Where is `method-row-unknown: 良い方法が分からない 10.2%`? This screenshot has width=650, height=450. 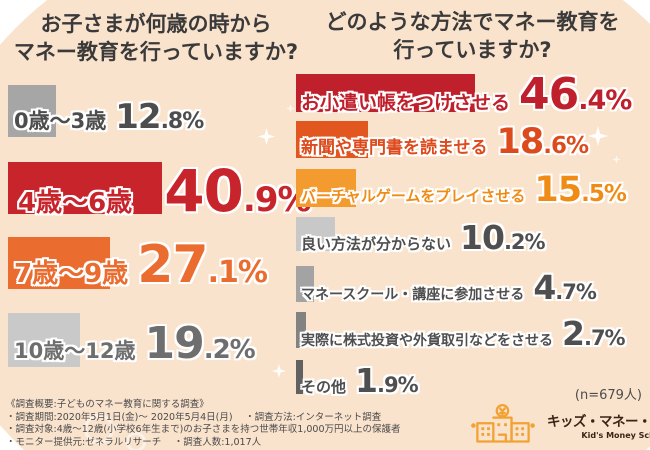 method-row-unknown: 良い方法が分からない 10.2% is located at coordinates (423, 237).